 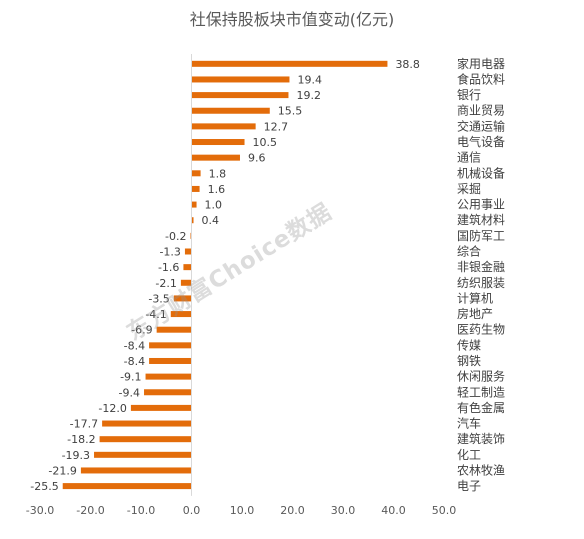 What do you see at coordinates (469, 486) in the screenshot?
I see `category-label: 电子` at bounding box center [469, 486].